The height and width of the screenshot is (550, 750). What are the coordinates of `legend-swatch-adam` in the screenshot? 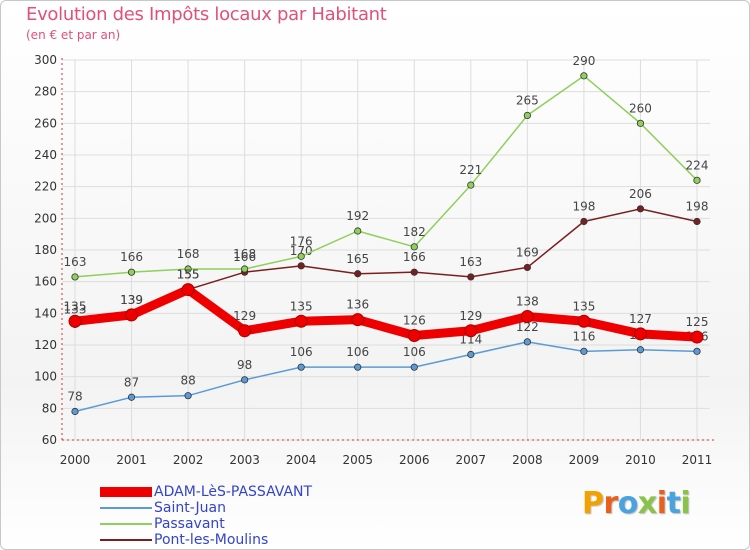 It's located at (126, 492).